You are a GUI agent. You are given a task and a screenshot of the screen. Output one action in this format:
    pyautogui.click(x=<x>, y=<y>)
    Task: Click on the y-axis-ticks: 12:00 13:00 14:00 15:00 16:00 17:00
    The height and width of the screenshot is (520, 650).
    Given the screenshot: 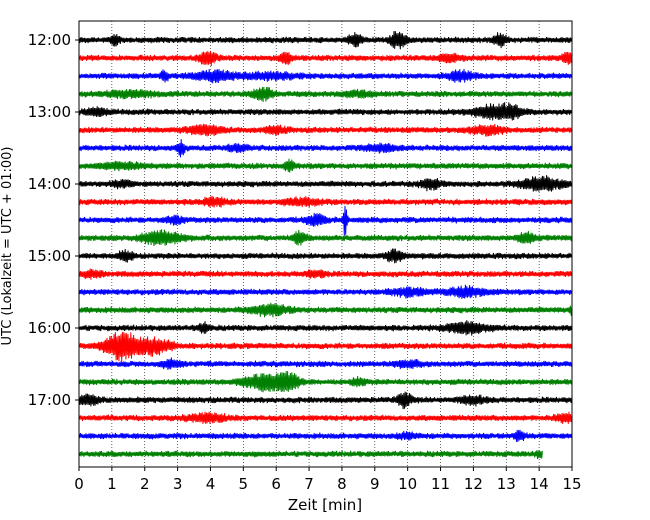 What is the action you would take?
    pyautogui.click(x=53, y=220)
    